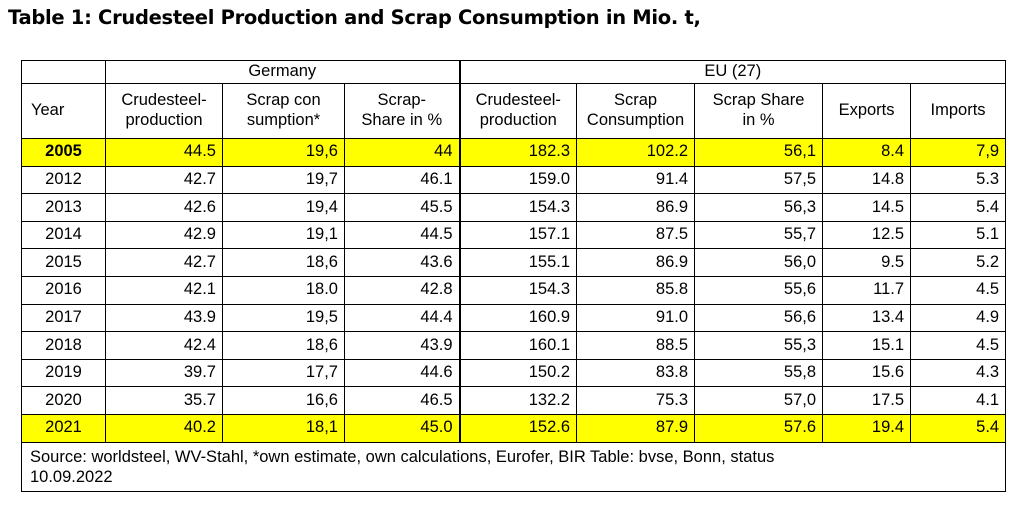 This screenshot has height=517, width=1024. What do you see at coordinates (758, 120) in the screenshot?
I see `header-line: in %` at bounding box center [758, 120].